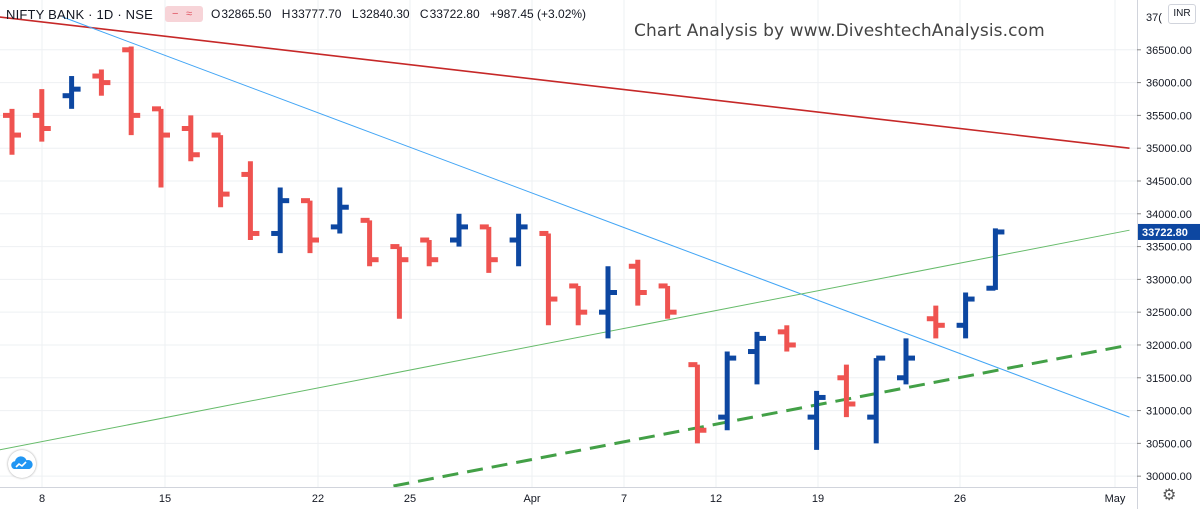 The width and height of the screenshot is (1200, 509). What do you see at coordinates (1169, 116) in the screenshot?
I see `y-tick-label: 35500.00` at bounding box center [1169, 116].